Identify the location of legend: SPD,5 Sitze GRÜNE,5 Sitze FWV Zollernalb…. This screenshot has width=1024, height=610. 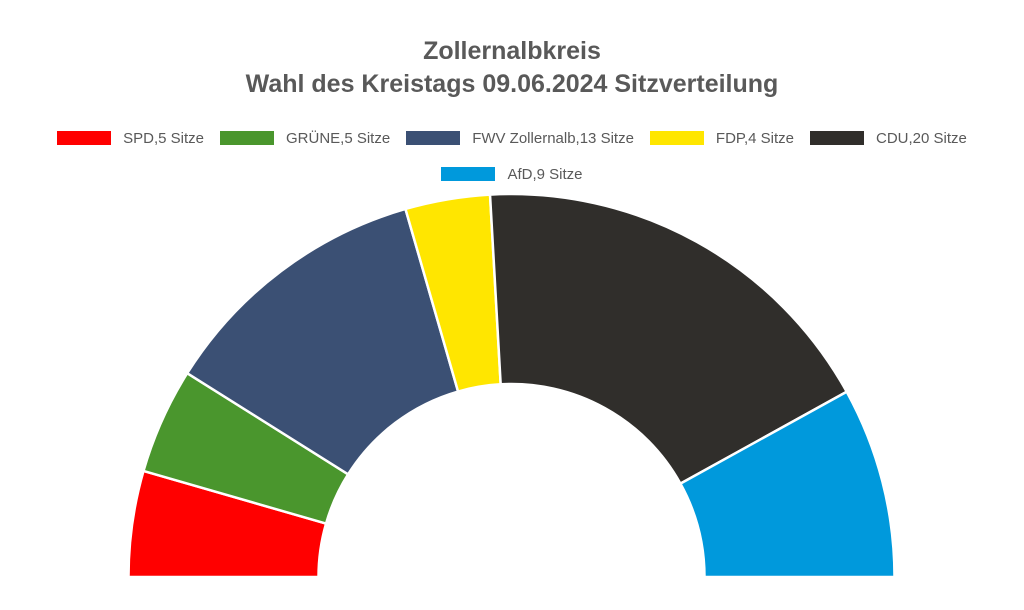
(512, 162).